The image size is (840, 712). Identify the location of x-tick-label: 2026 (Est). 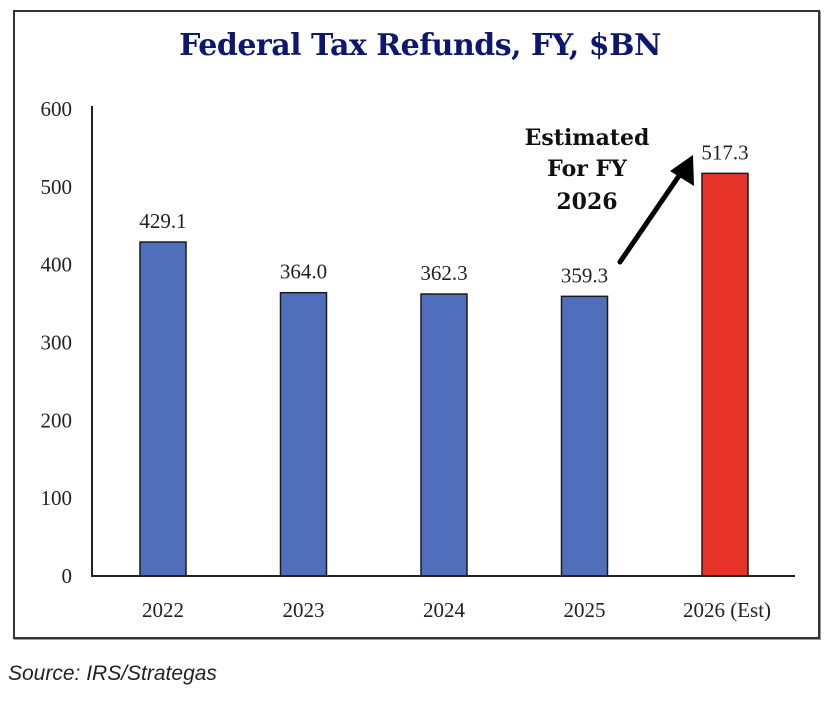
(727, 610).